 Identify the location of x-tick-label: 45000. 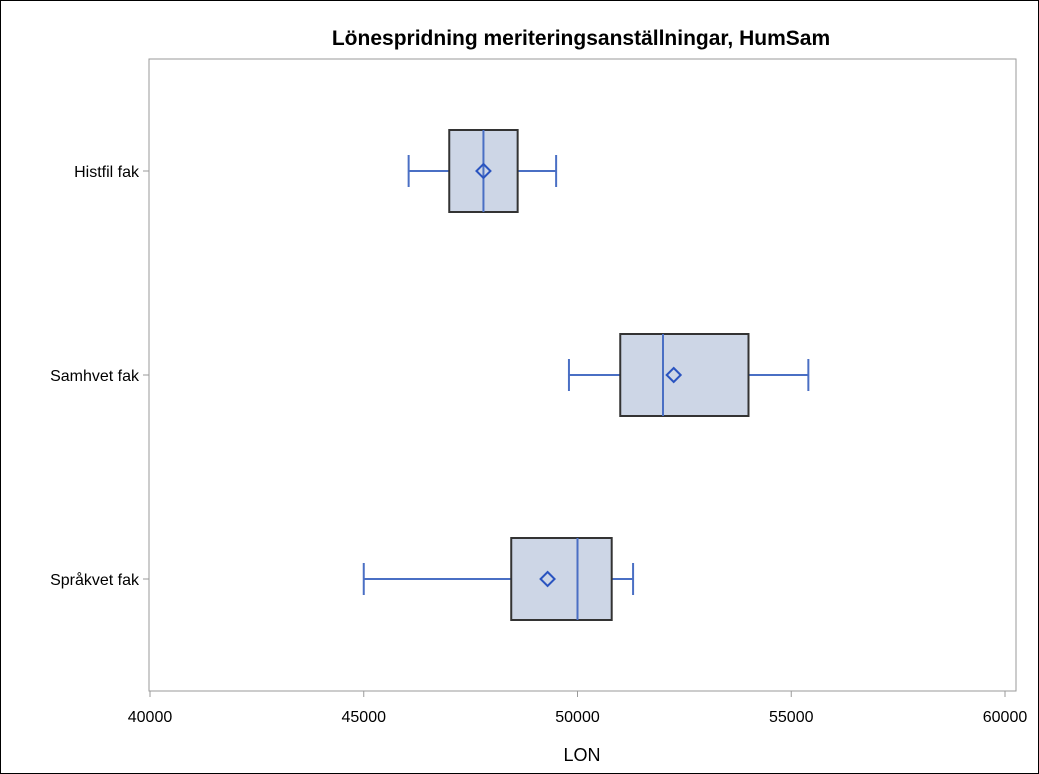
(364, 717).